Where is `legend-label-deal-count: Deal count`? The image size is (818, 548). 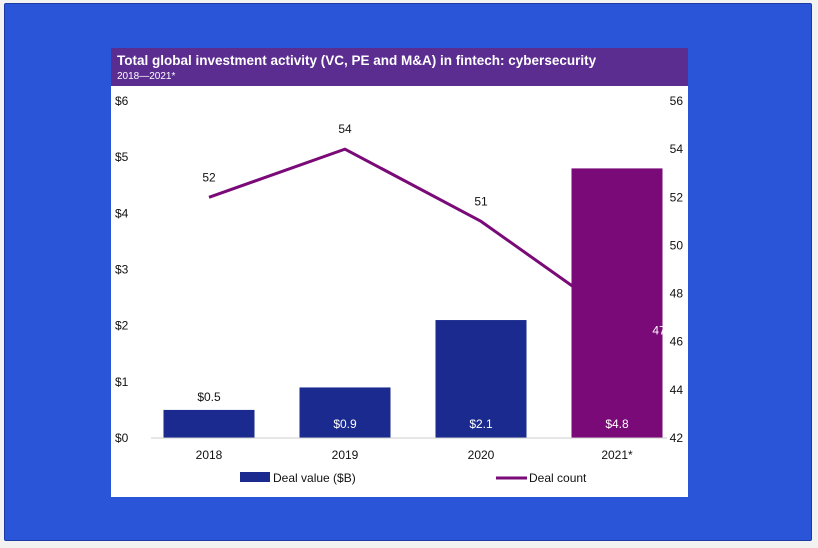
legend-label-deal-count: Deal count is located at coordinates (558, 478).